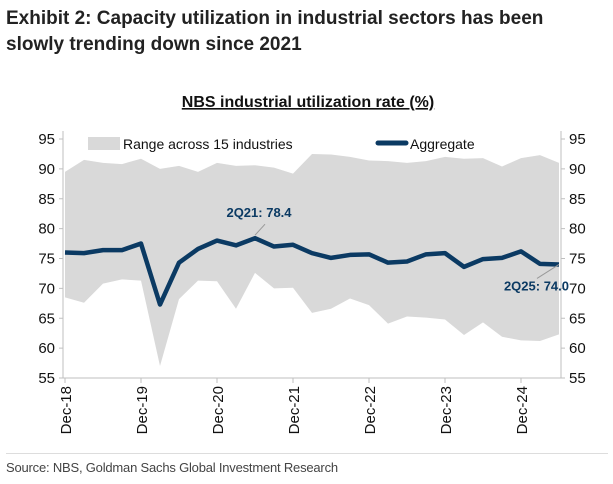  What do you see at coordinates (46, 288) in the screenshot?
I see `y-tick-label-left: 70` at bounding box center [46, 288].